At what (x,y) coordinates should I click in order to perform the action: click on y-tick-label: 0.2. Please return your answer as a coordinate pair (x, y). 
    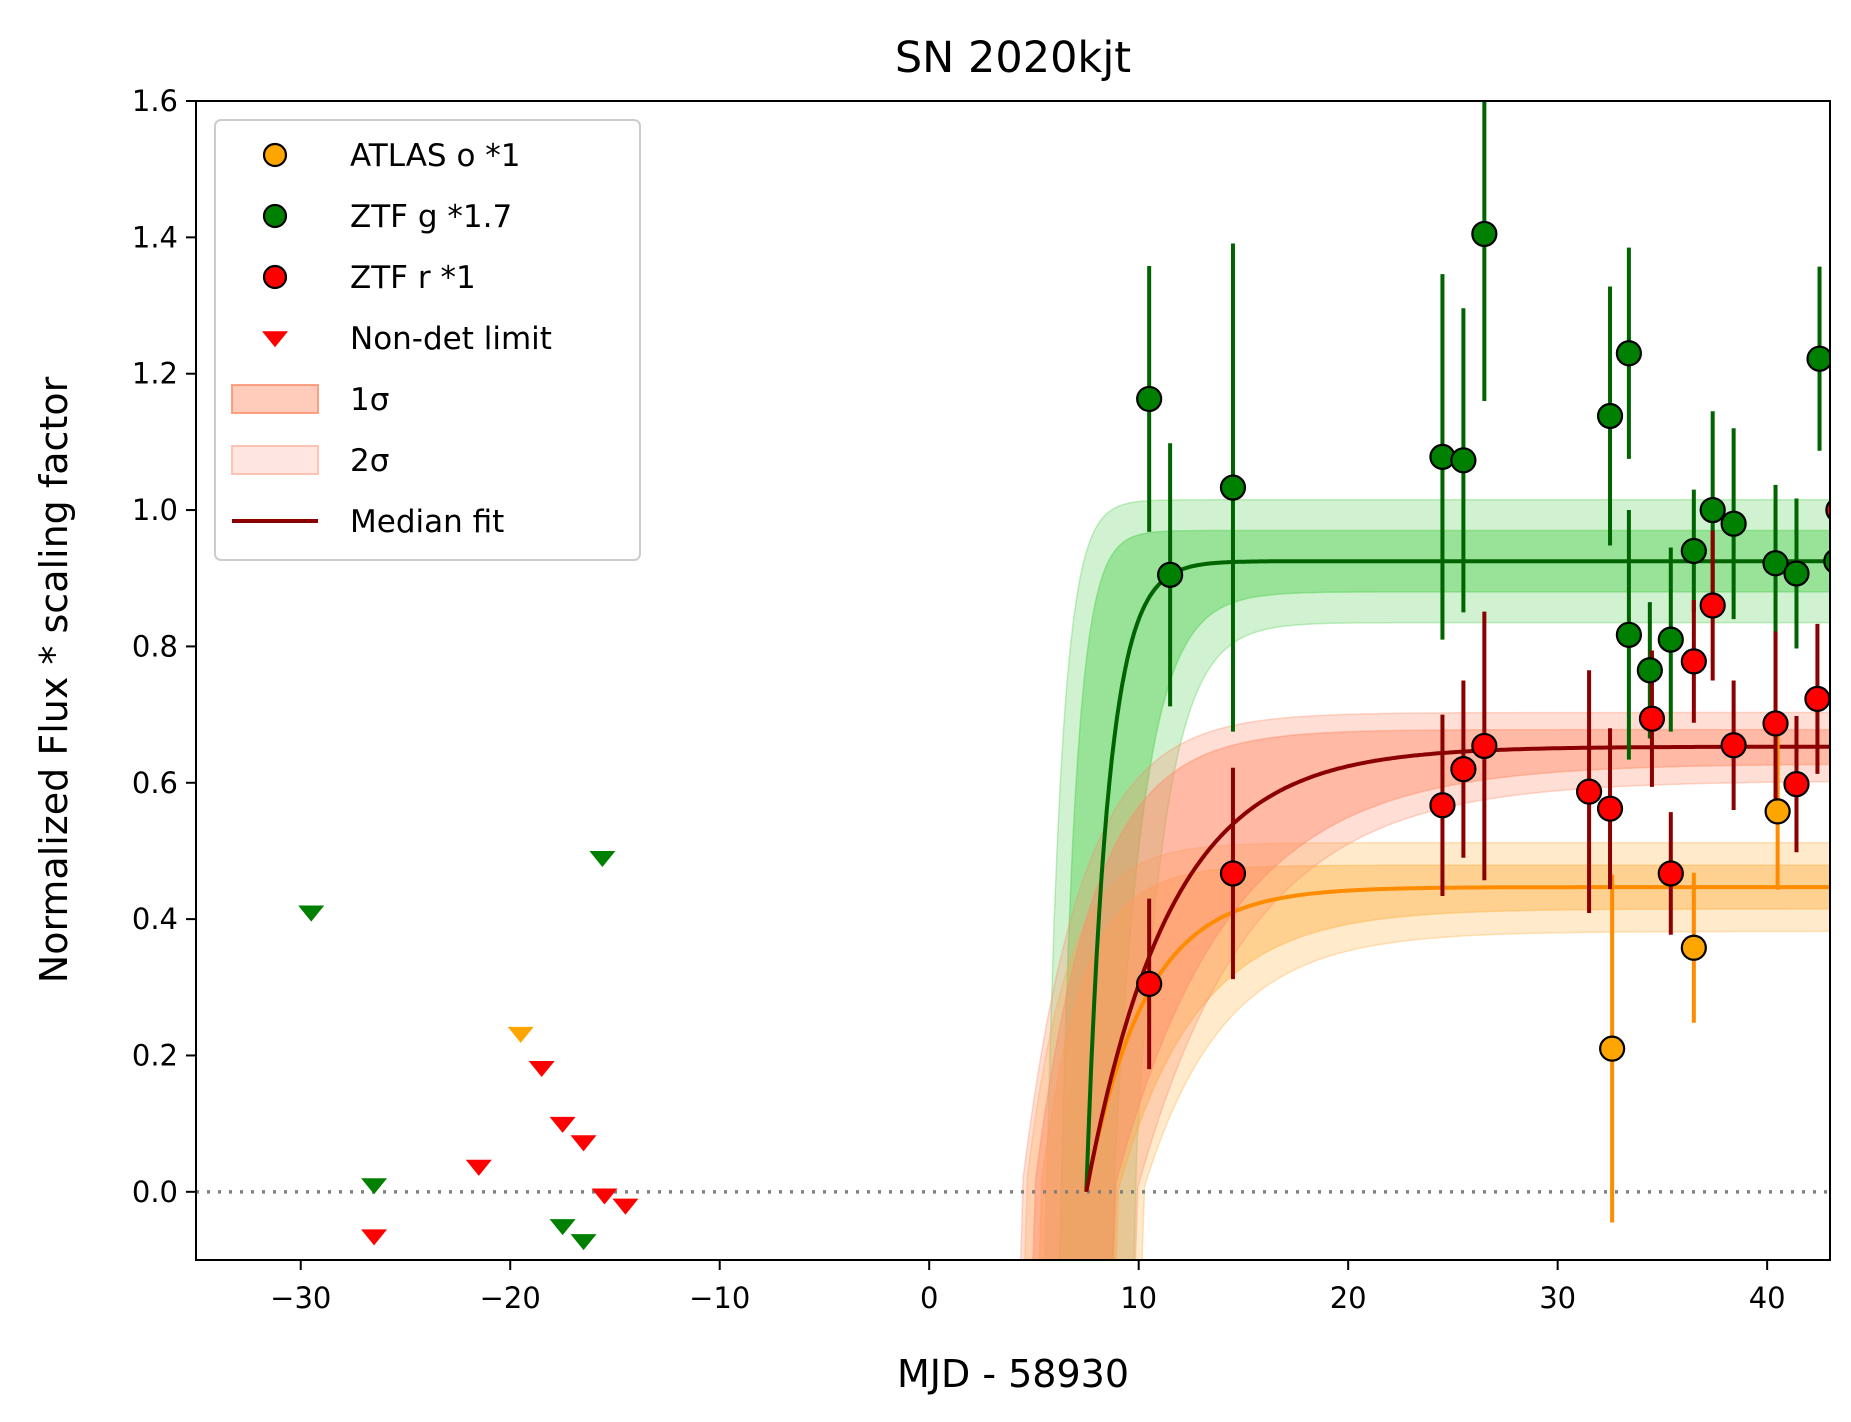
    Looking at the image, I should click on (155, 1055).